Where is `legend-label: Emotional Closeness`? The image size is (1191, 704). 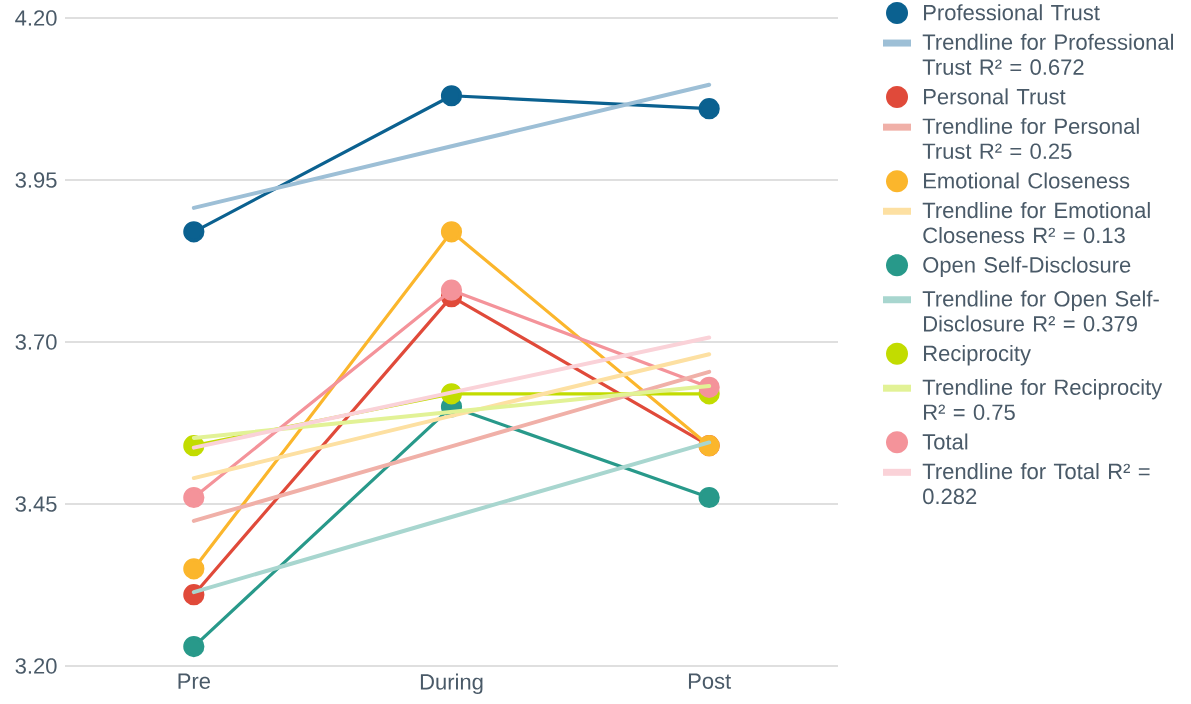 legend-label: Emotional Closeness is located at coordinates (1027, 180).